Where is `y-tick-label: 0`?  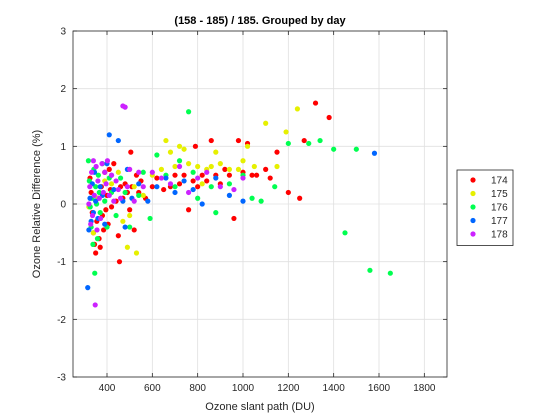
y-tick-label: 0 is located at coordinates (63, 205).